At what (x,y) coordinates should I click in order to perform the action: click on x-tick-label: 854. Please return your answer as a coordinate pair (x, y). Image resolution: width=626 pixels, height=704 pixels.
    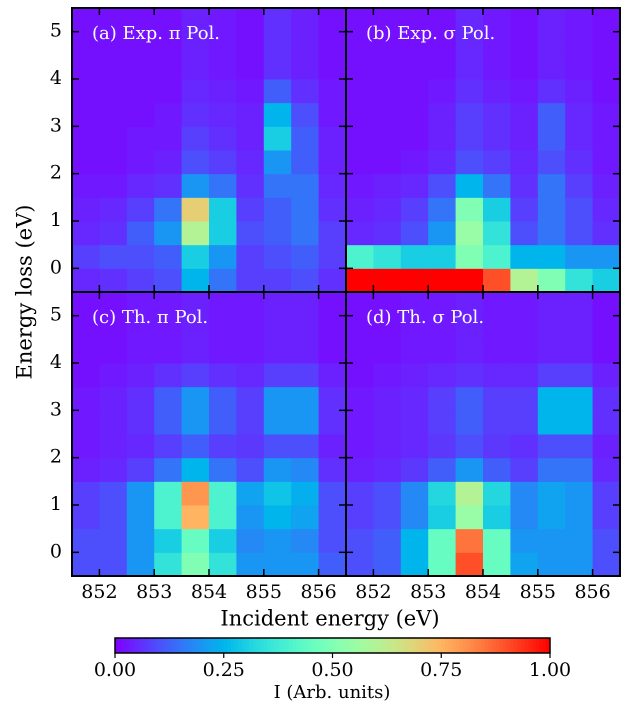
    Looking at the image, I should click on (483, 592).